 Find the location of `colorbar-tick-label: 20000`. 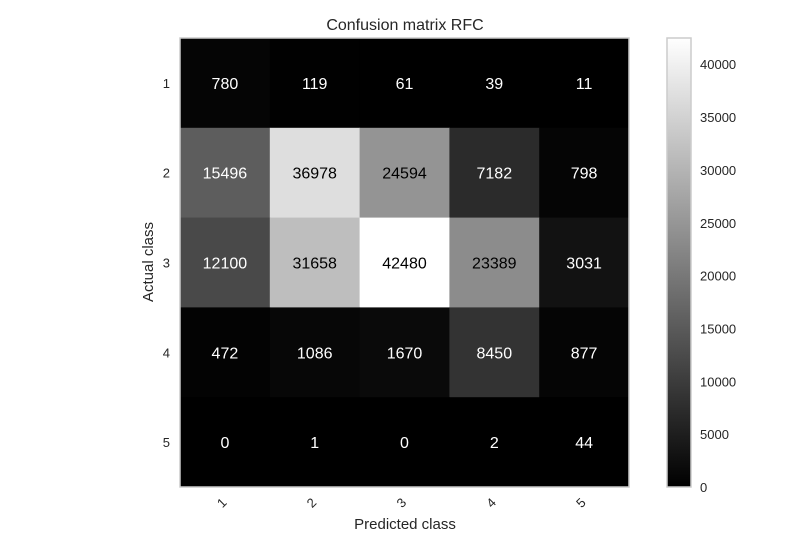

colorbar-tick-label: 20000 is located at coordinates (718, 276).